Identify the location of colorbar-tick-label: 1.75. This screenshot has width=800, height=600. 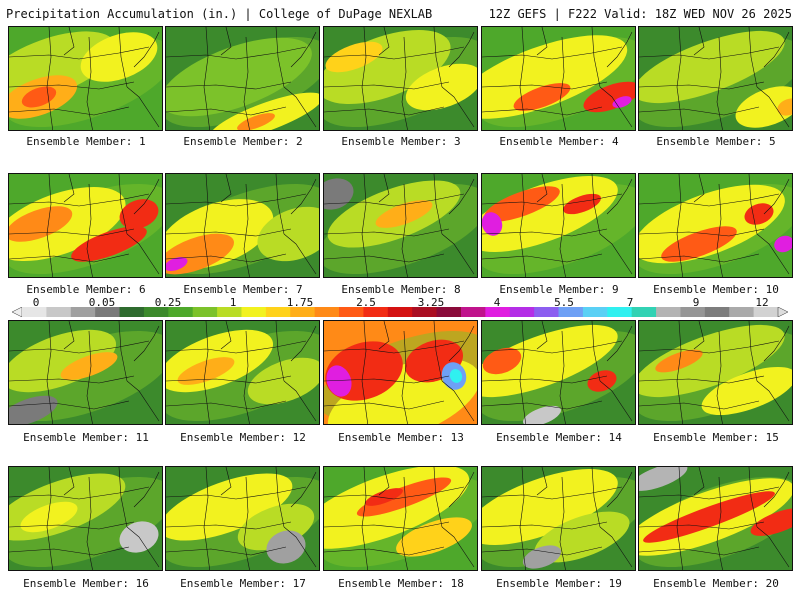
(300, 302).